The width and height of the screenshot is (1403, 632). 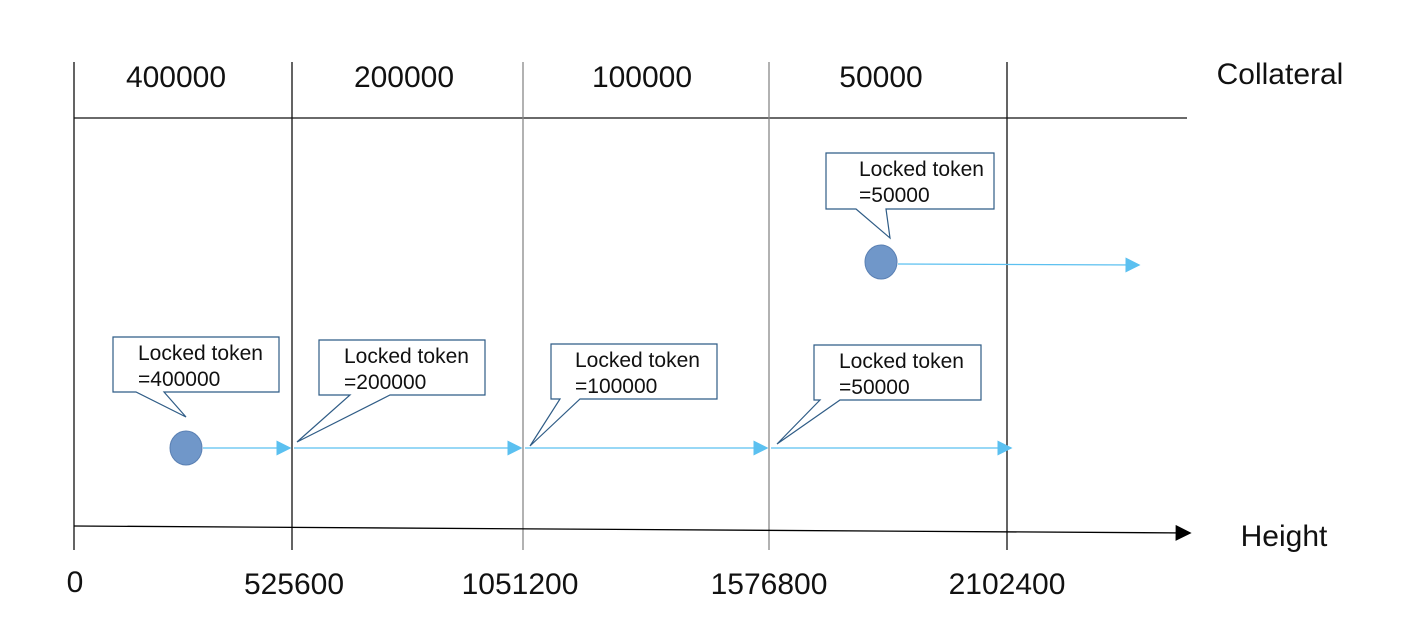 I want to click on tick-label-3: 1576800, so click(x=769, y=584).